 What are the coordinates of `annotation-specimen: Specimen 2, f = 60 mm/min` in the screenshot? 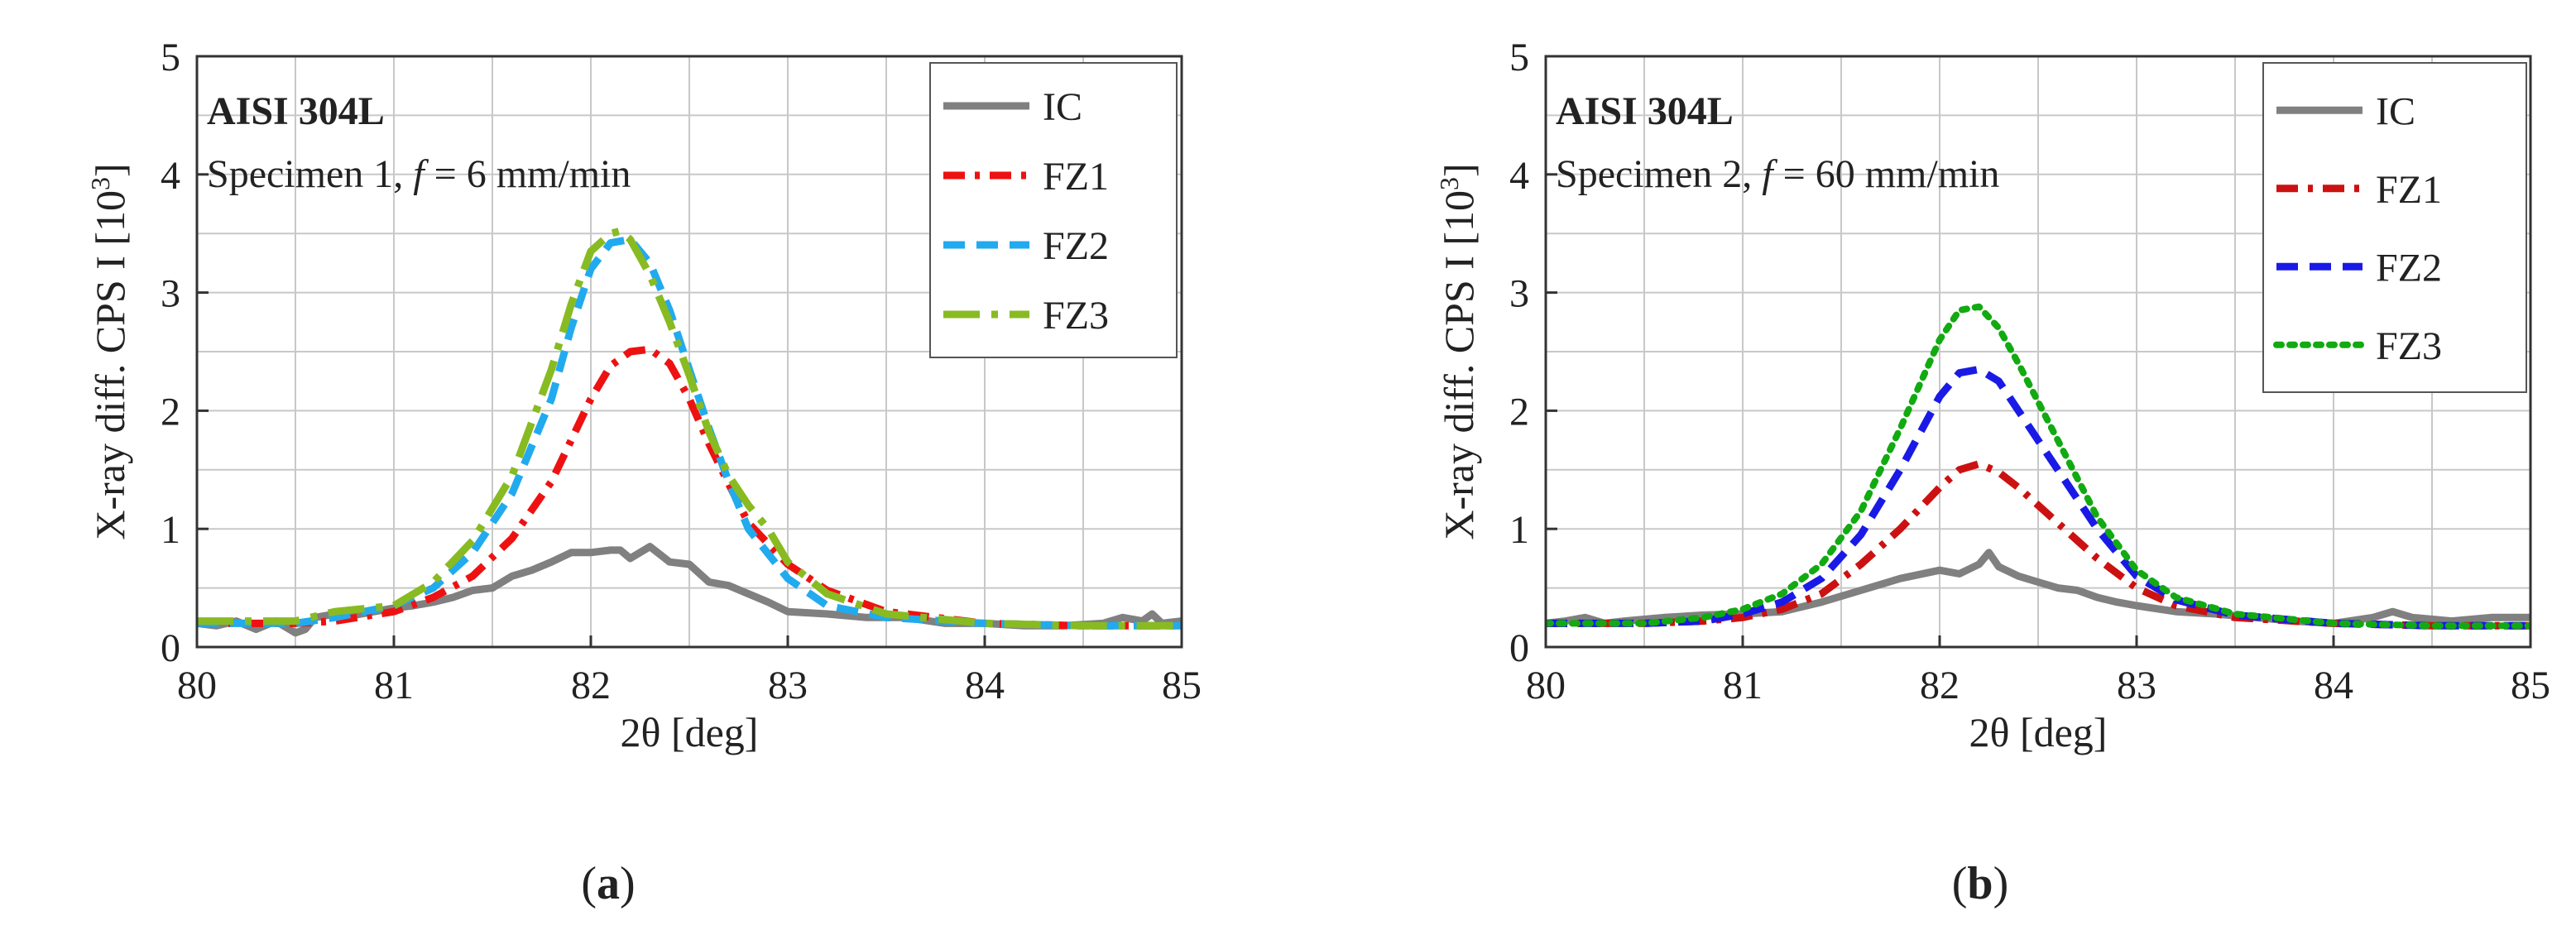 It's located at (1778, 174).